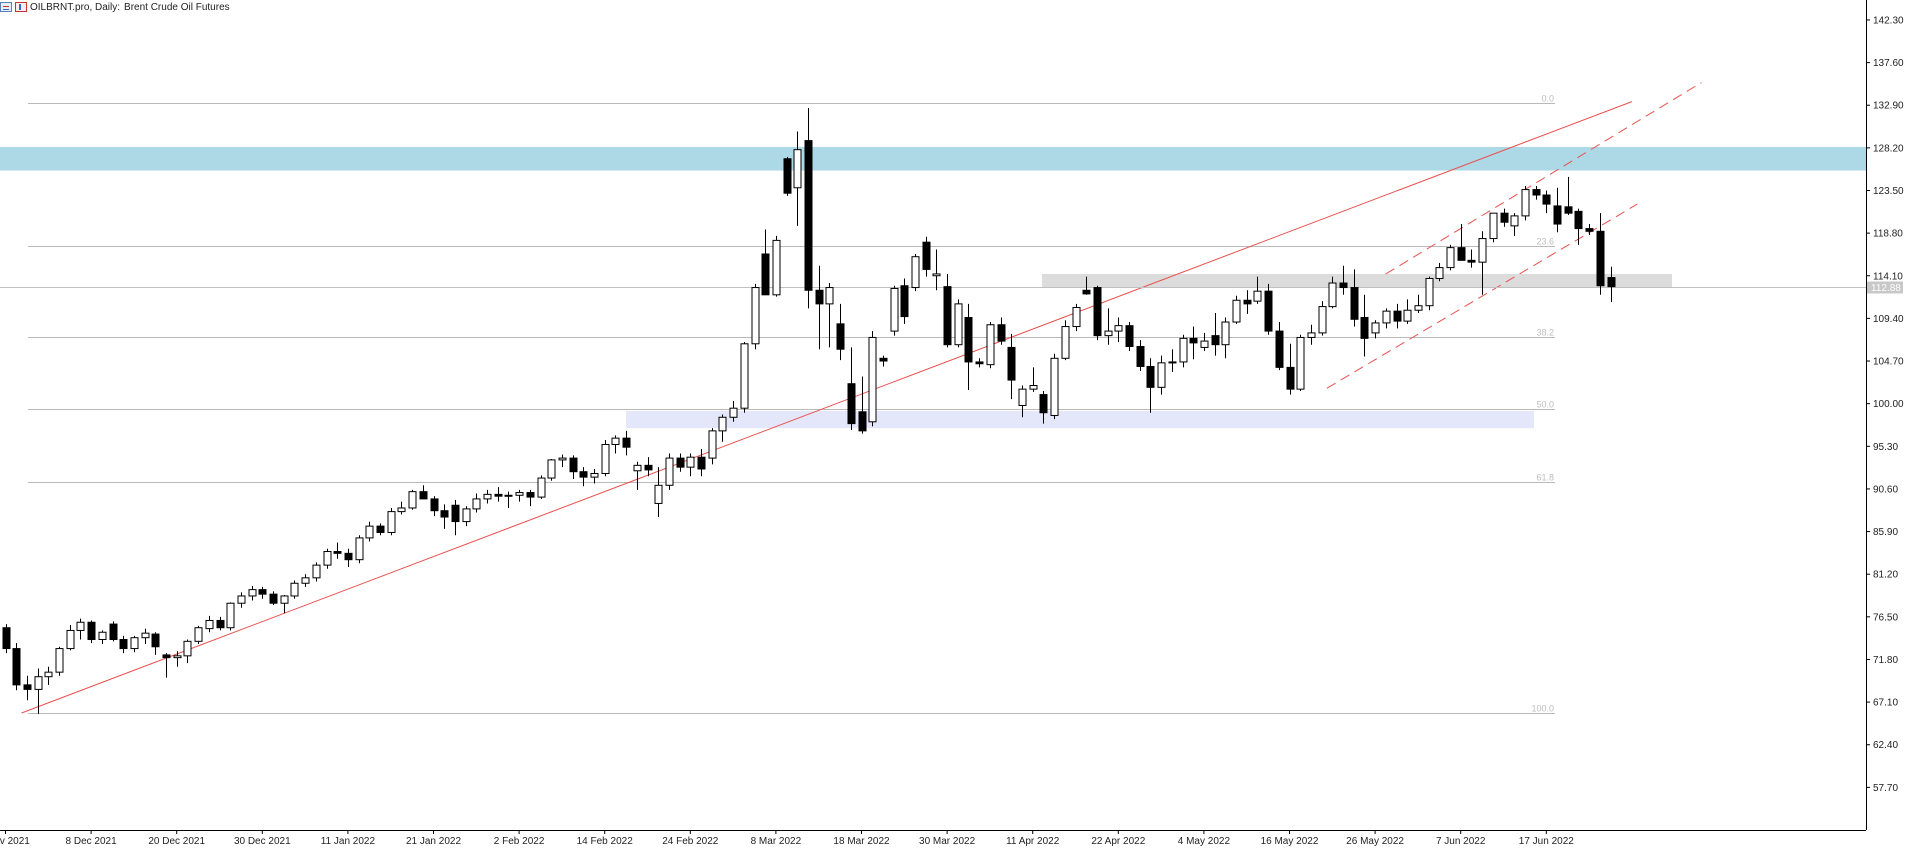 This screenshot has height=850, width=1906. What do you see at coordinates (1885, 788) in the screenshot?
I see `y-tick-label-18: 57.70` at bounding box center [1885, 788].